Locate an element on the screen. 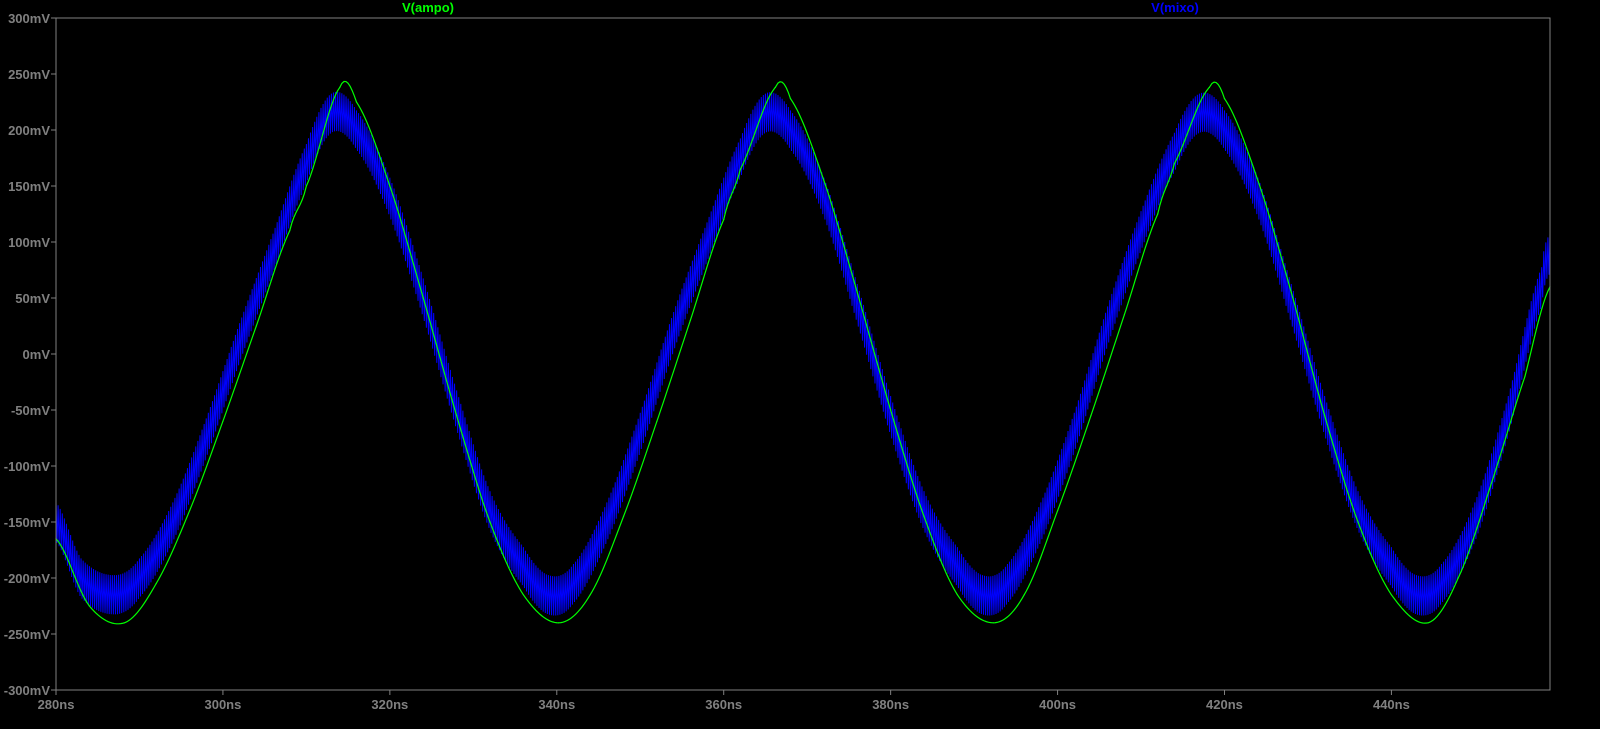  y-tick-label: -250mV is located at coordinates (27, 634).